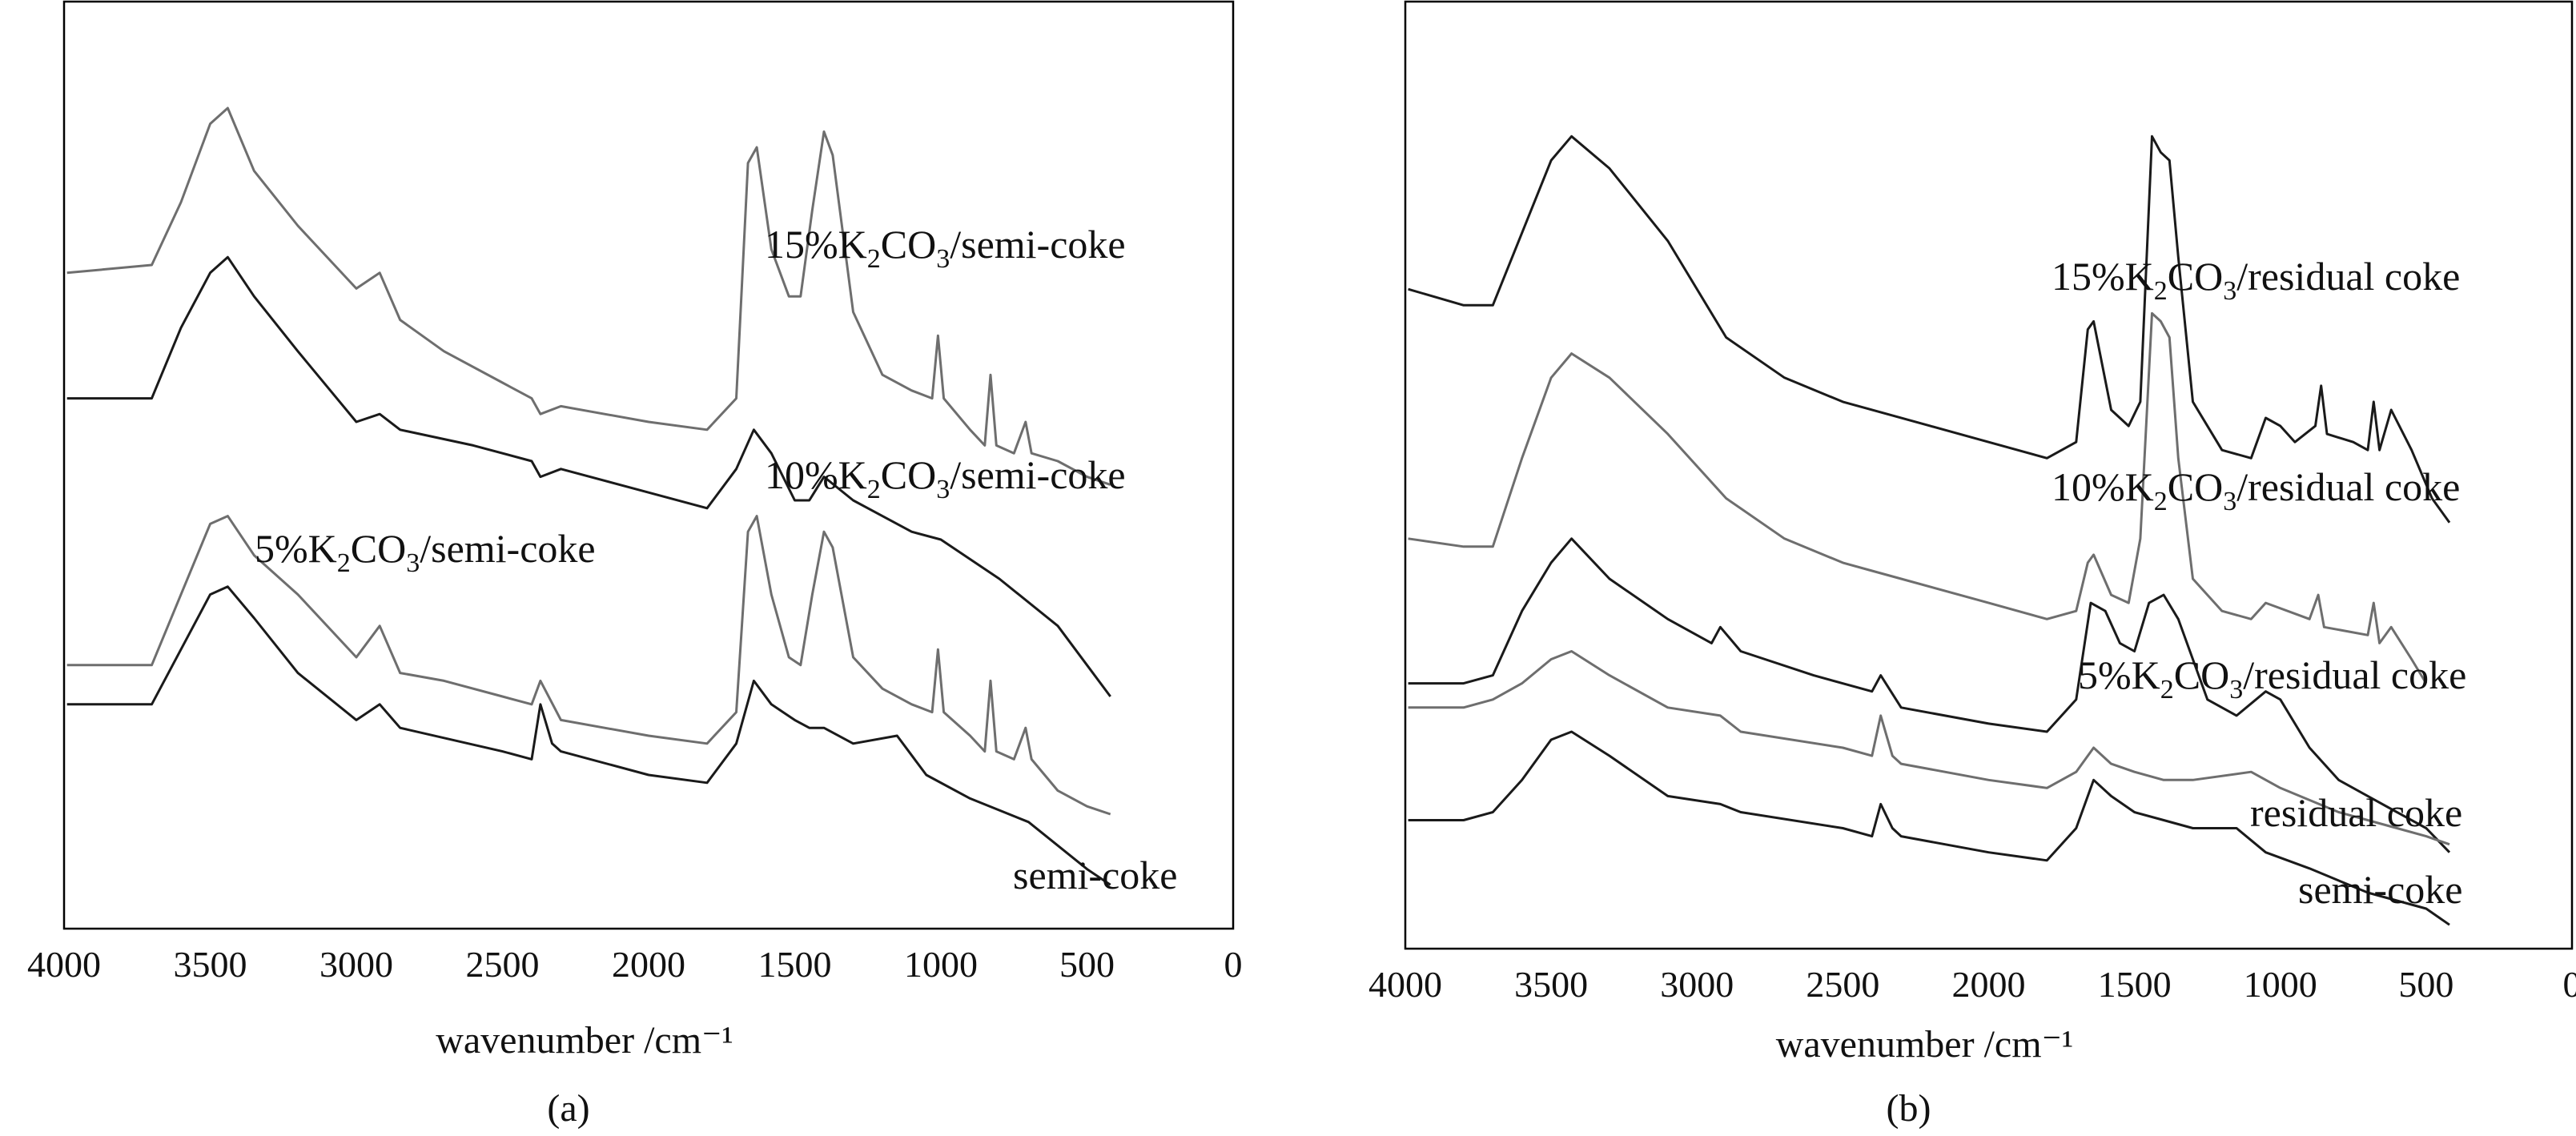 This screenshot has height=1136, width=2576. What do you see at coordinates (1909, 1109) in the screenshot?
I see `panel-label: (b)` at bounding box center [1909, 1109].